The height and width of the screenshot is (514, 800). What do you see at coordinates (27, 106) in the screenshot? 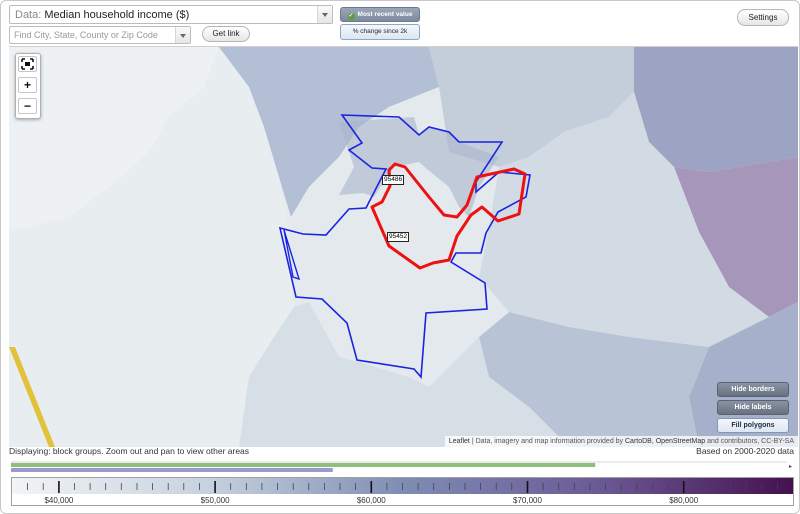
I see `zoom-out-button: −` at bounding box center [27, 106].